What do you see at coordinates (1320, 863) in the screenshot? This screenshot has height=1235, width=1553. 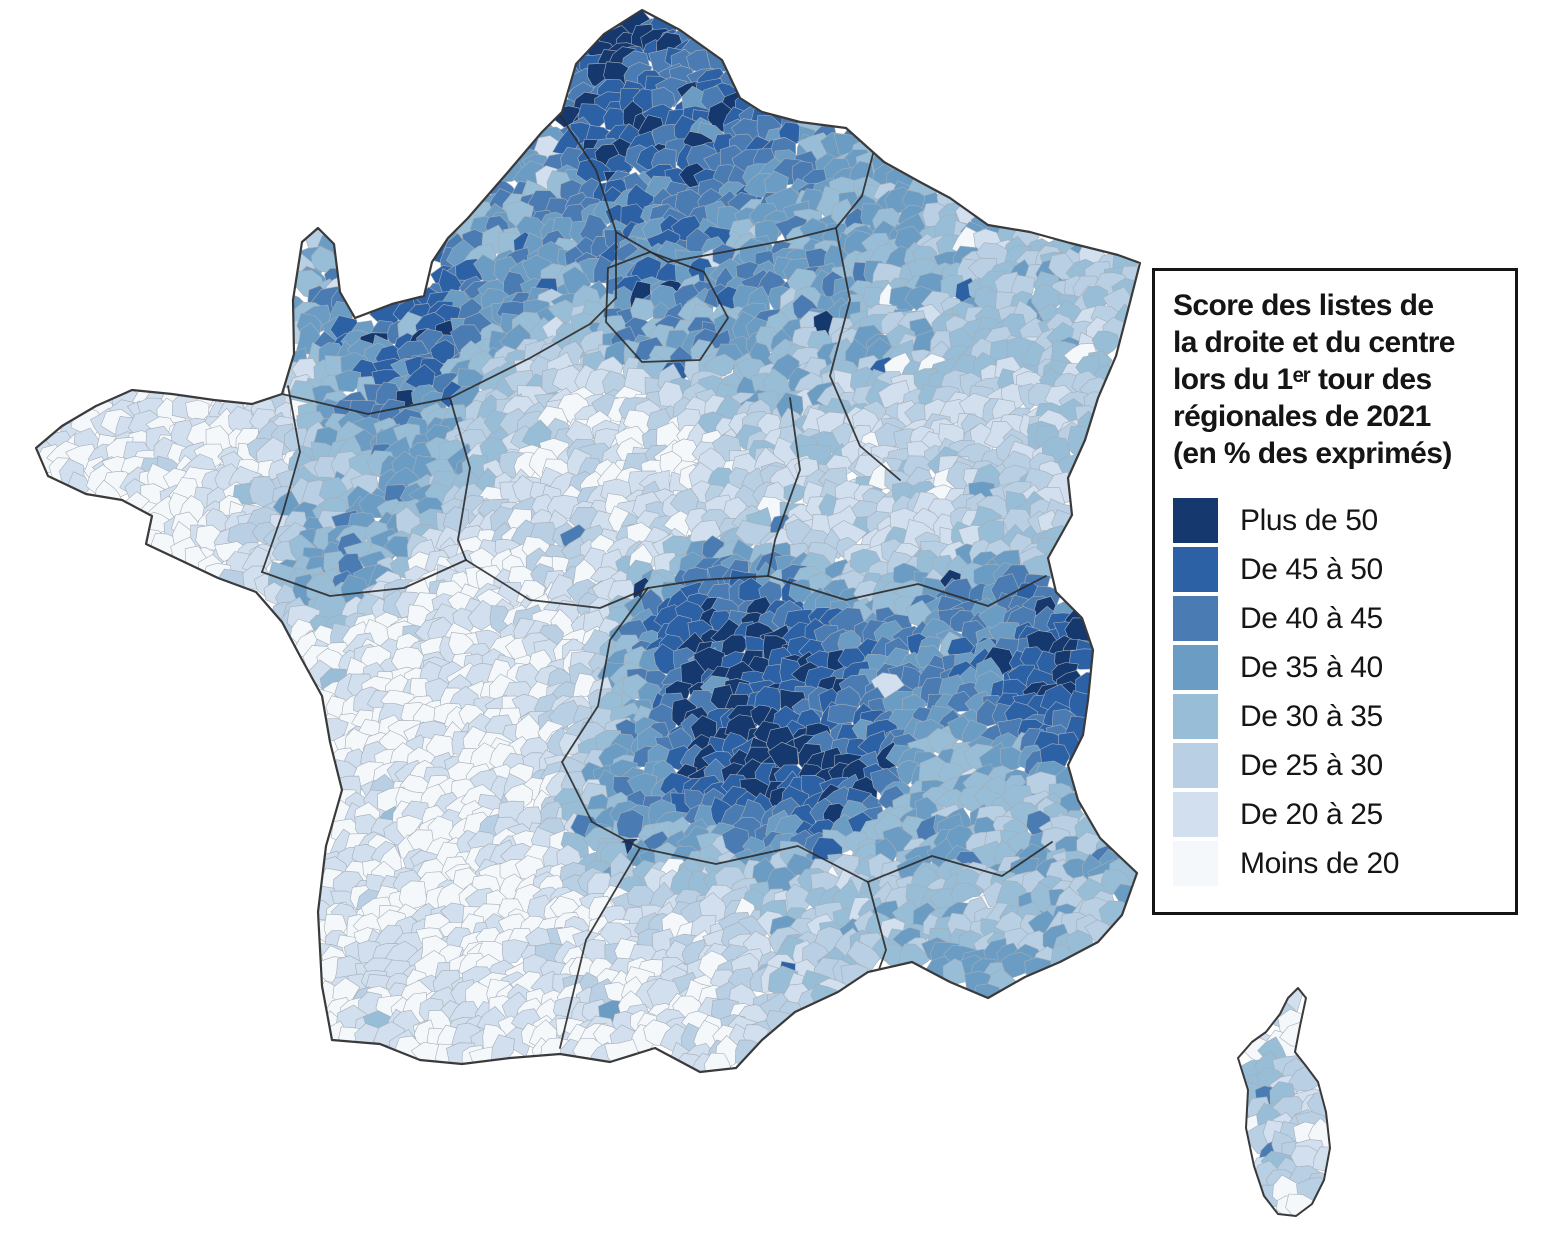 I see `legend-label: Moins de 20` at bounding box center [1320, 863].